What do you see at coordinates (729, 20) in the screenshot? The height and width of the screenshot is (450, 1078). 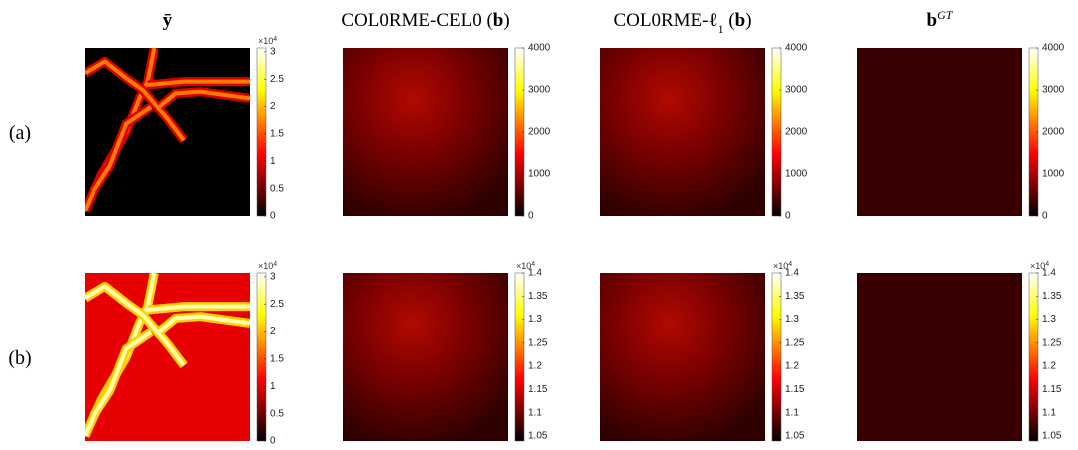 I see `text-part: (` at bounding box center [729, 20].